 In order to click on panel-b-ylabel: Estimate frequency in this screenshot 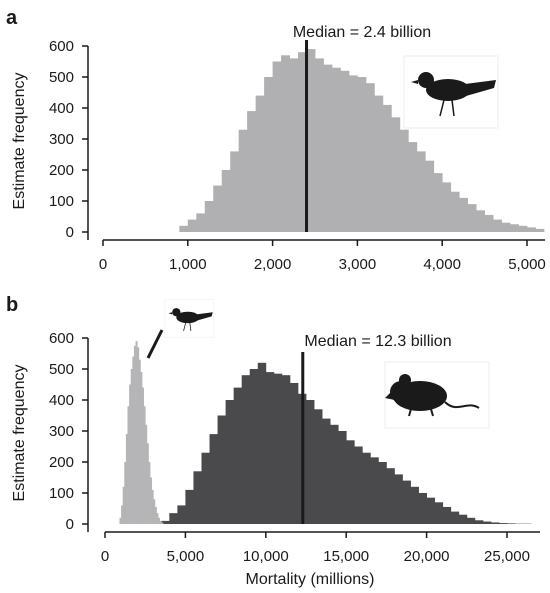, I will do `click(19, 433)`.